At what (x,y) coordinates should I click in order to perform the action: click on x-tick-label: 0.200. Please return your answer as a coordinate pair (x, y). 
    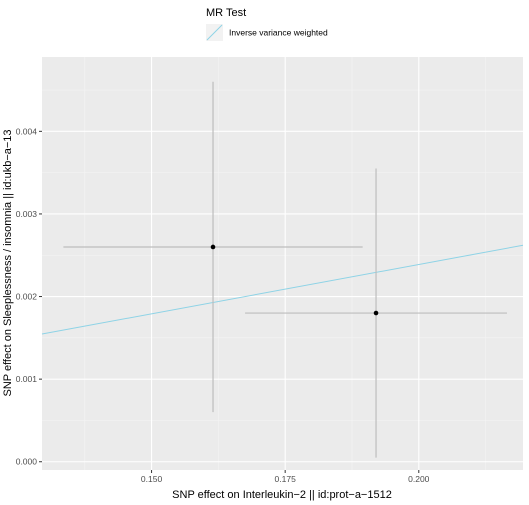
    Looking at the image, I should click on (419, 479).